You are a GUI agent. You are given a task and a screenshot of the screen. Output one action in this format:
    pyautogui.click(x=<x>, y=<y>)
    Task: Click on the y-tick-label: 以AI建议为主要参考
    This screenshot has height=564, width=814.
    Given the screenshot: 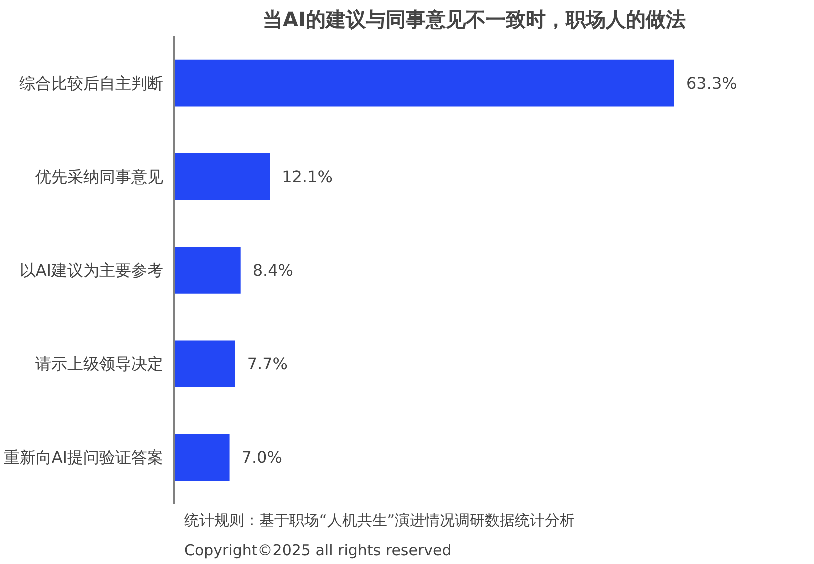 What is the action you would take?
    pyautogui.click(x=92, y=270)
    